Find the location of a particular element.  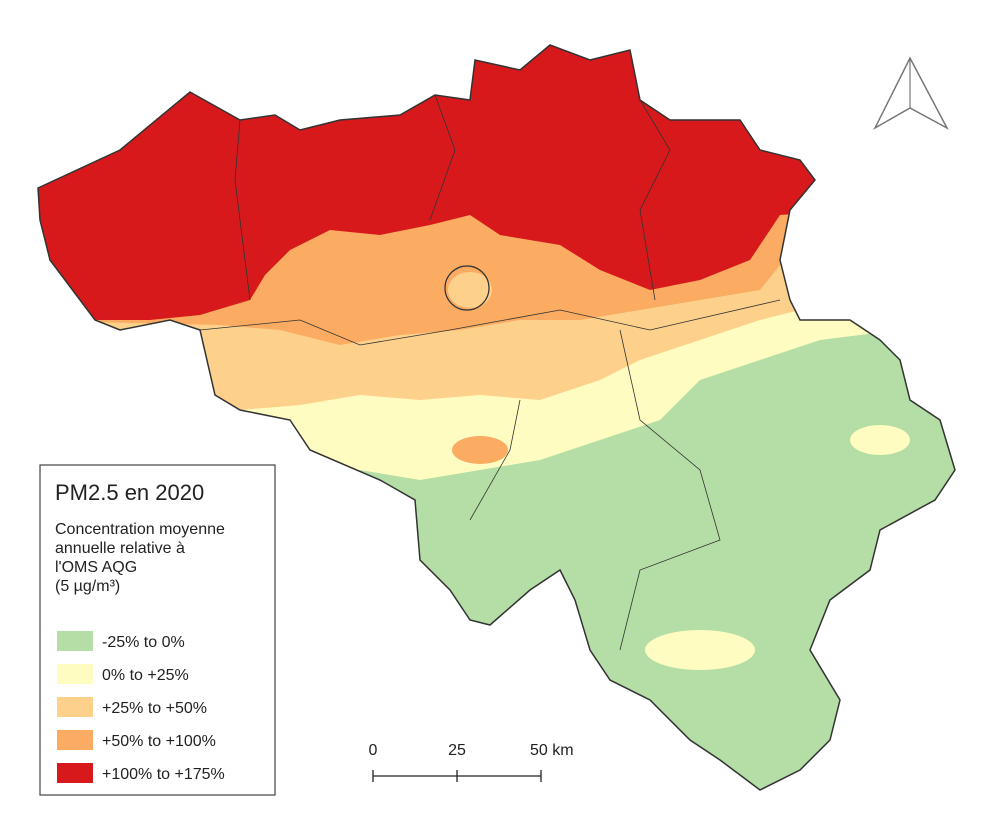

north-arrow is located at coordinates (911, 93).